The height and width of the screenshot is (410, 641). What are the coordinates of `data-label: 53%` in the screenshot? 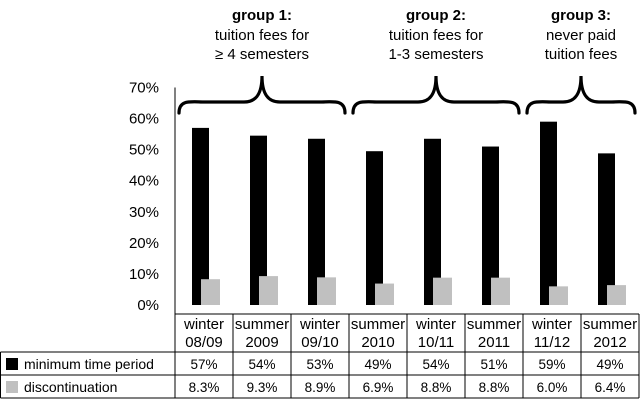 It's located at (319, 364).